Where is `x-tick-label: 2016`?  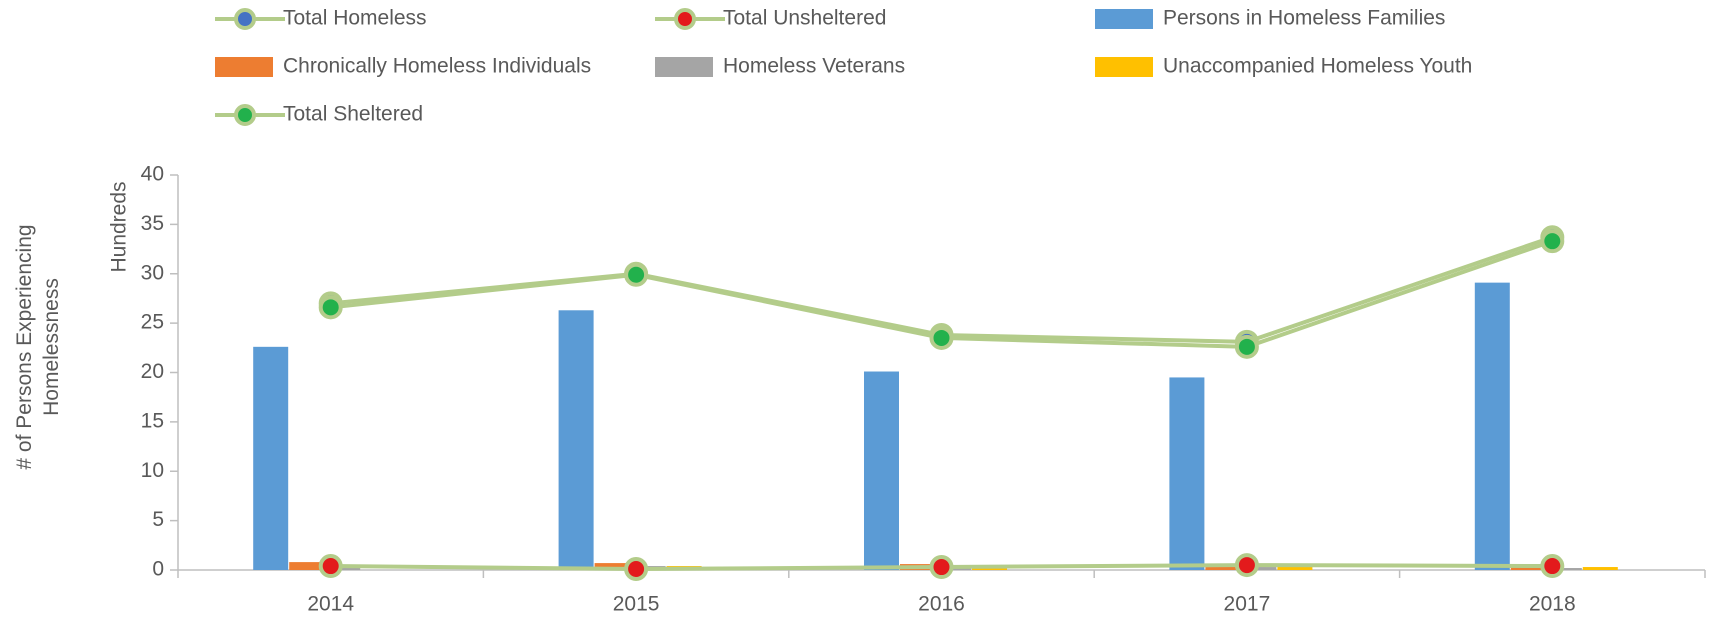
x-tick-label: 2016 is located at coordinates (941, 604).